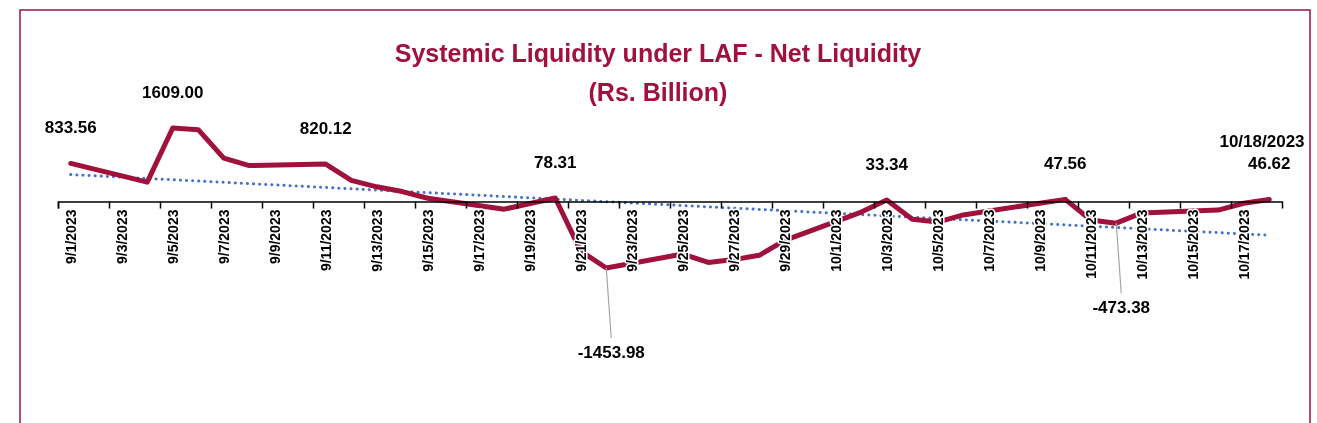 Image resolution: width=1317 pixels, height=423 pixels. I want to click on x-tick-label: 10/17/2023, so click(1244, 244).